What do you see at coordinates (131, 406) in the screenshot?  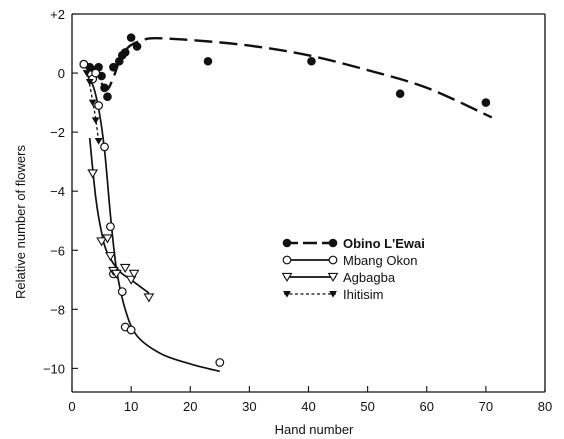 I see `x-tick-label: 10` at bounding box center [131, 406].